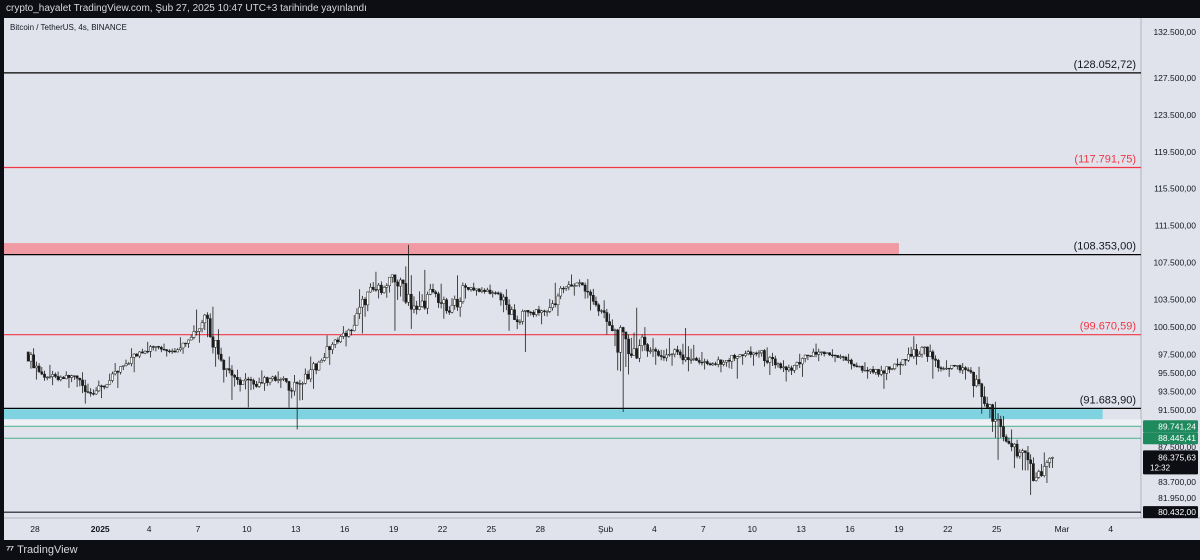  I want to click on footer-bar: ⁷⁷ TradingView, so click(600, 550).